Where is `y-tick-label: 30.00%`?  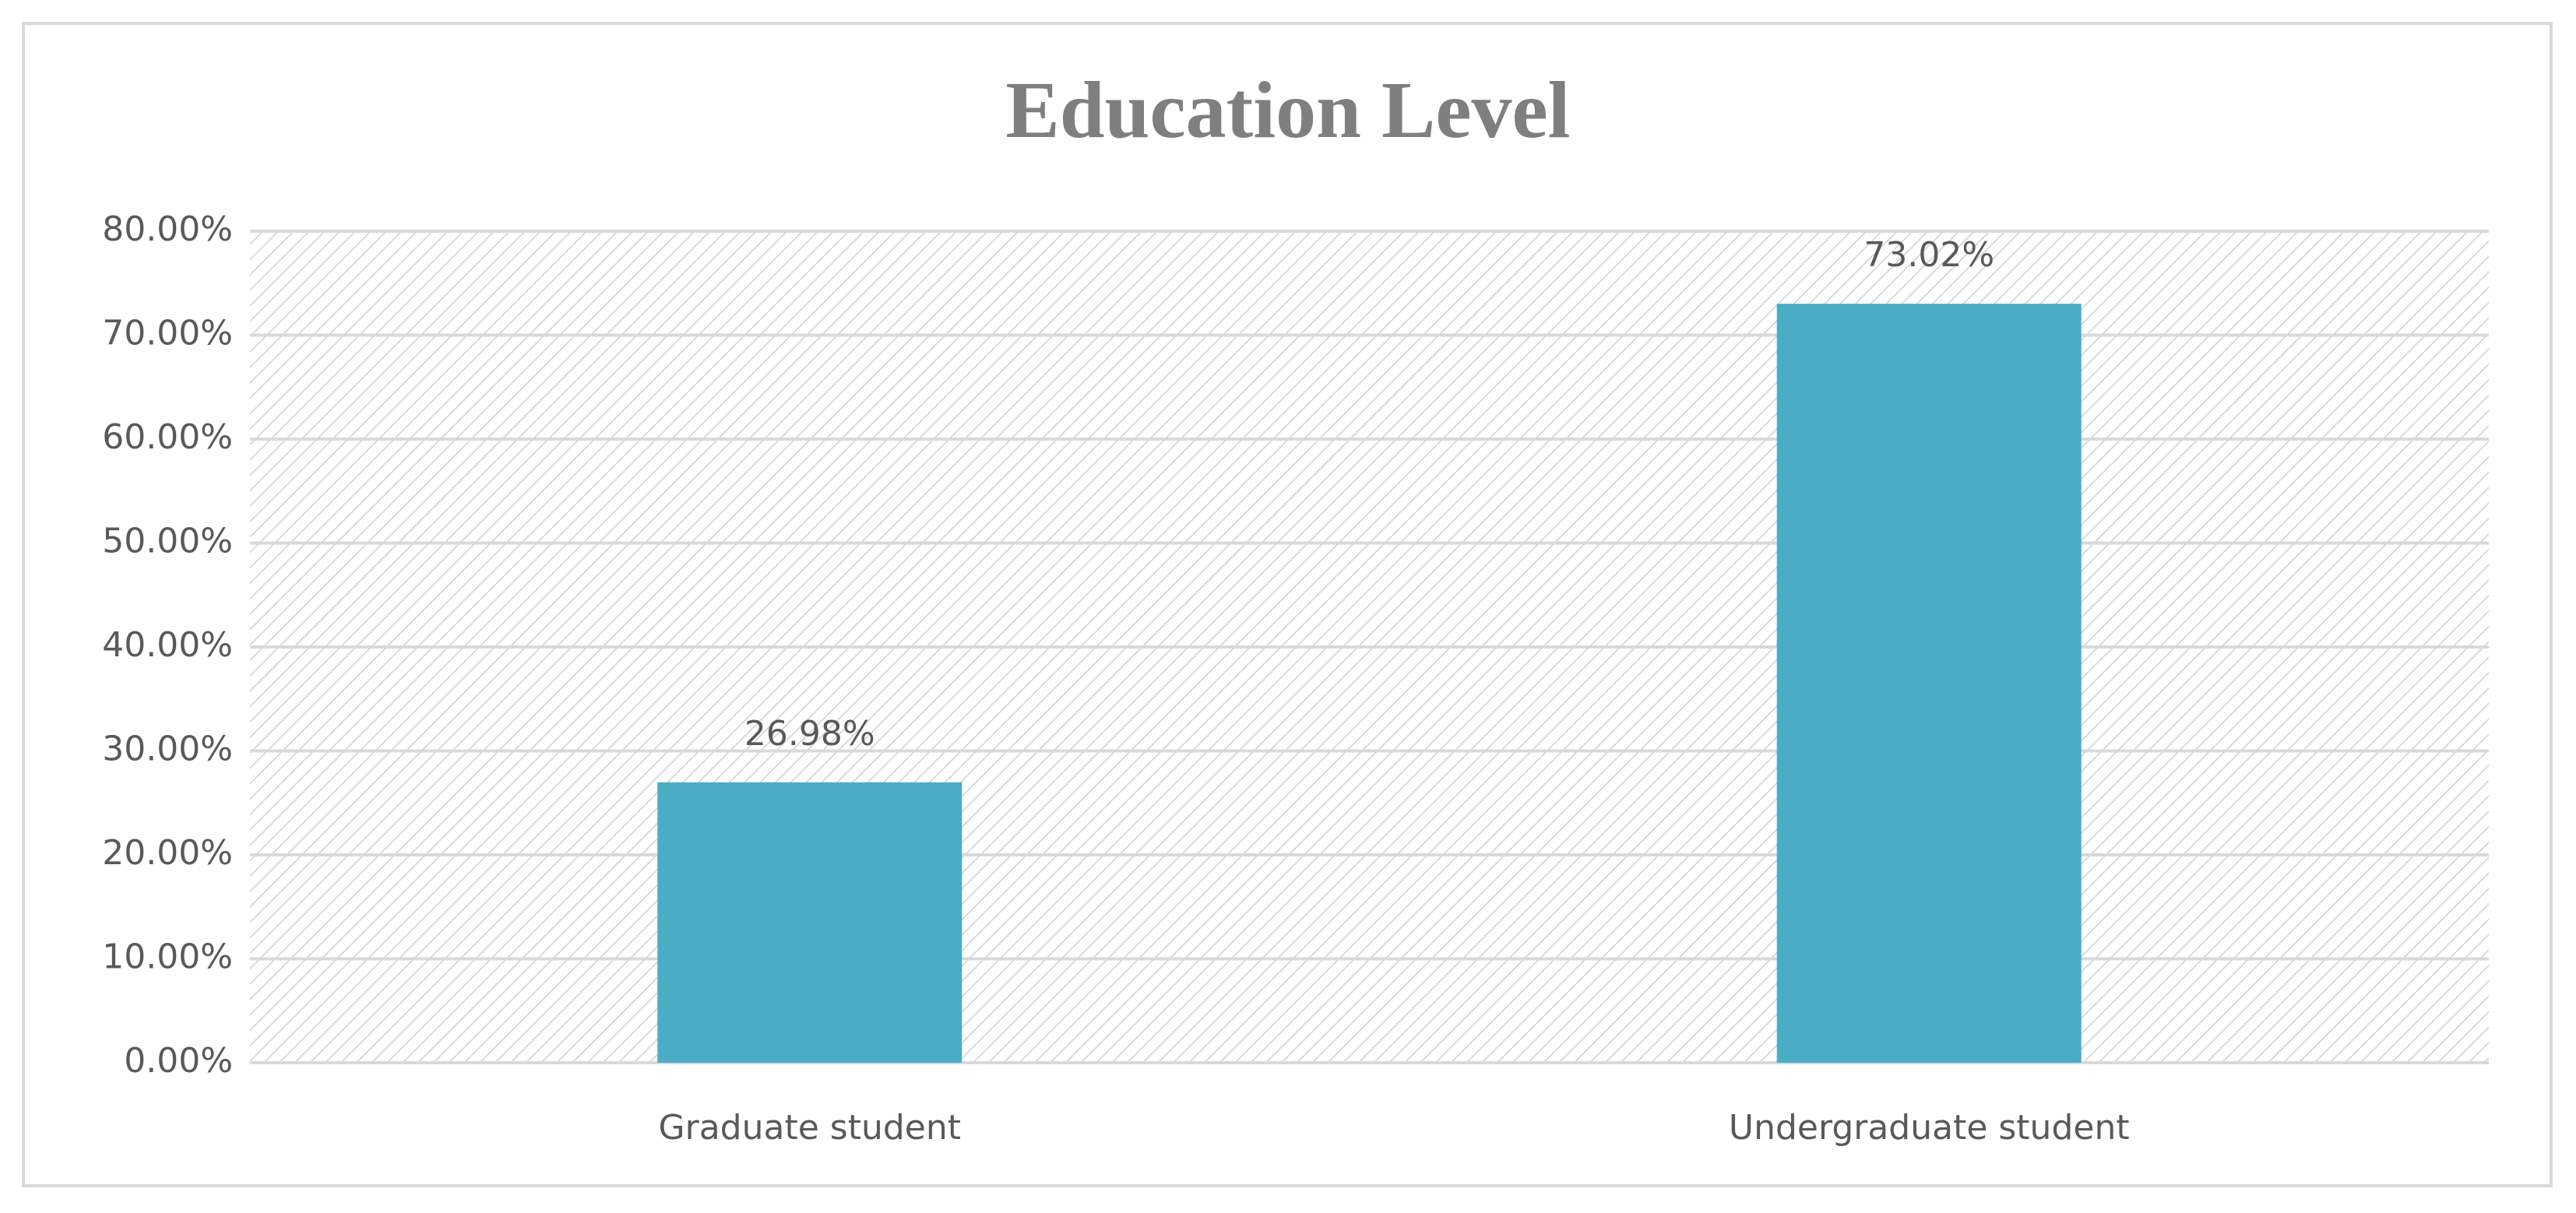
y-tick-label: 30.00% is located at coordinates (167, 749).